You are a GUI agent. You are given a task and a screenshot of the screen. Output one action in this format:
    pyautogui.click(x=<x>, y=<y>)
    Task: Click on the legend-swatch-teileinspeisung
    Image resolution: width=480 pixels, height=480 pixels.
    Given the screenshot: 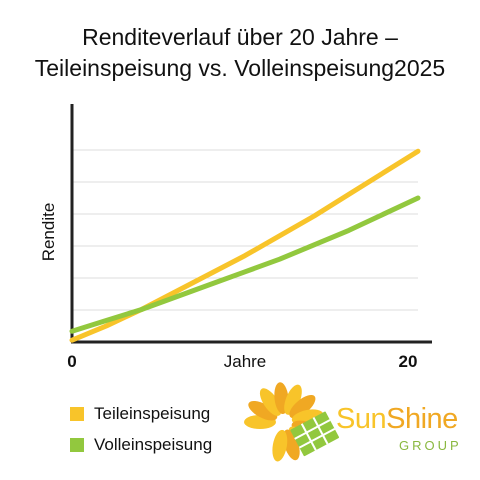 What is the action you would take?
    pyautogui.click(x=77, y=413)
    